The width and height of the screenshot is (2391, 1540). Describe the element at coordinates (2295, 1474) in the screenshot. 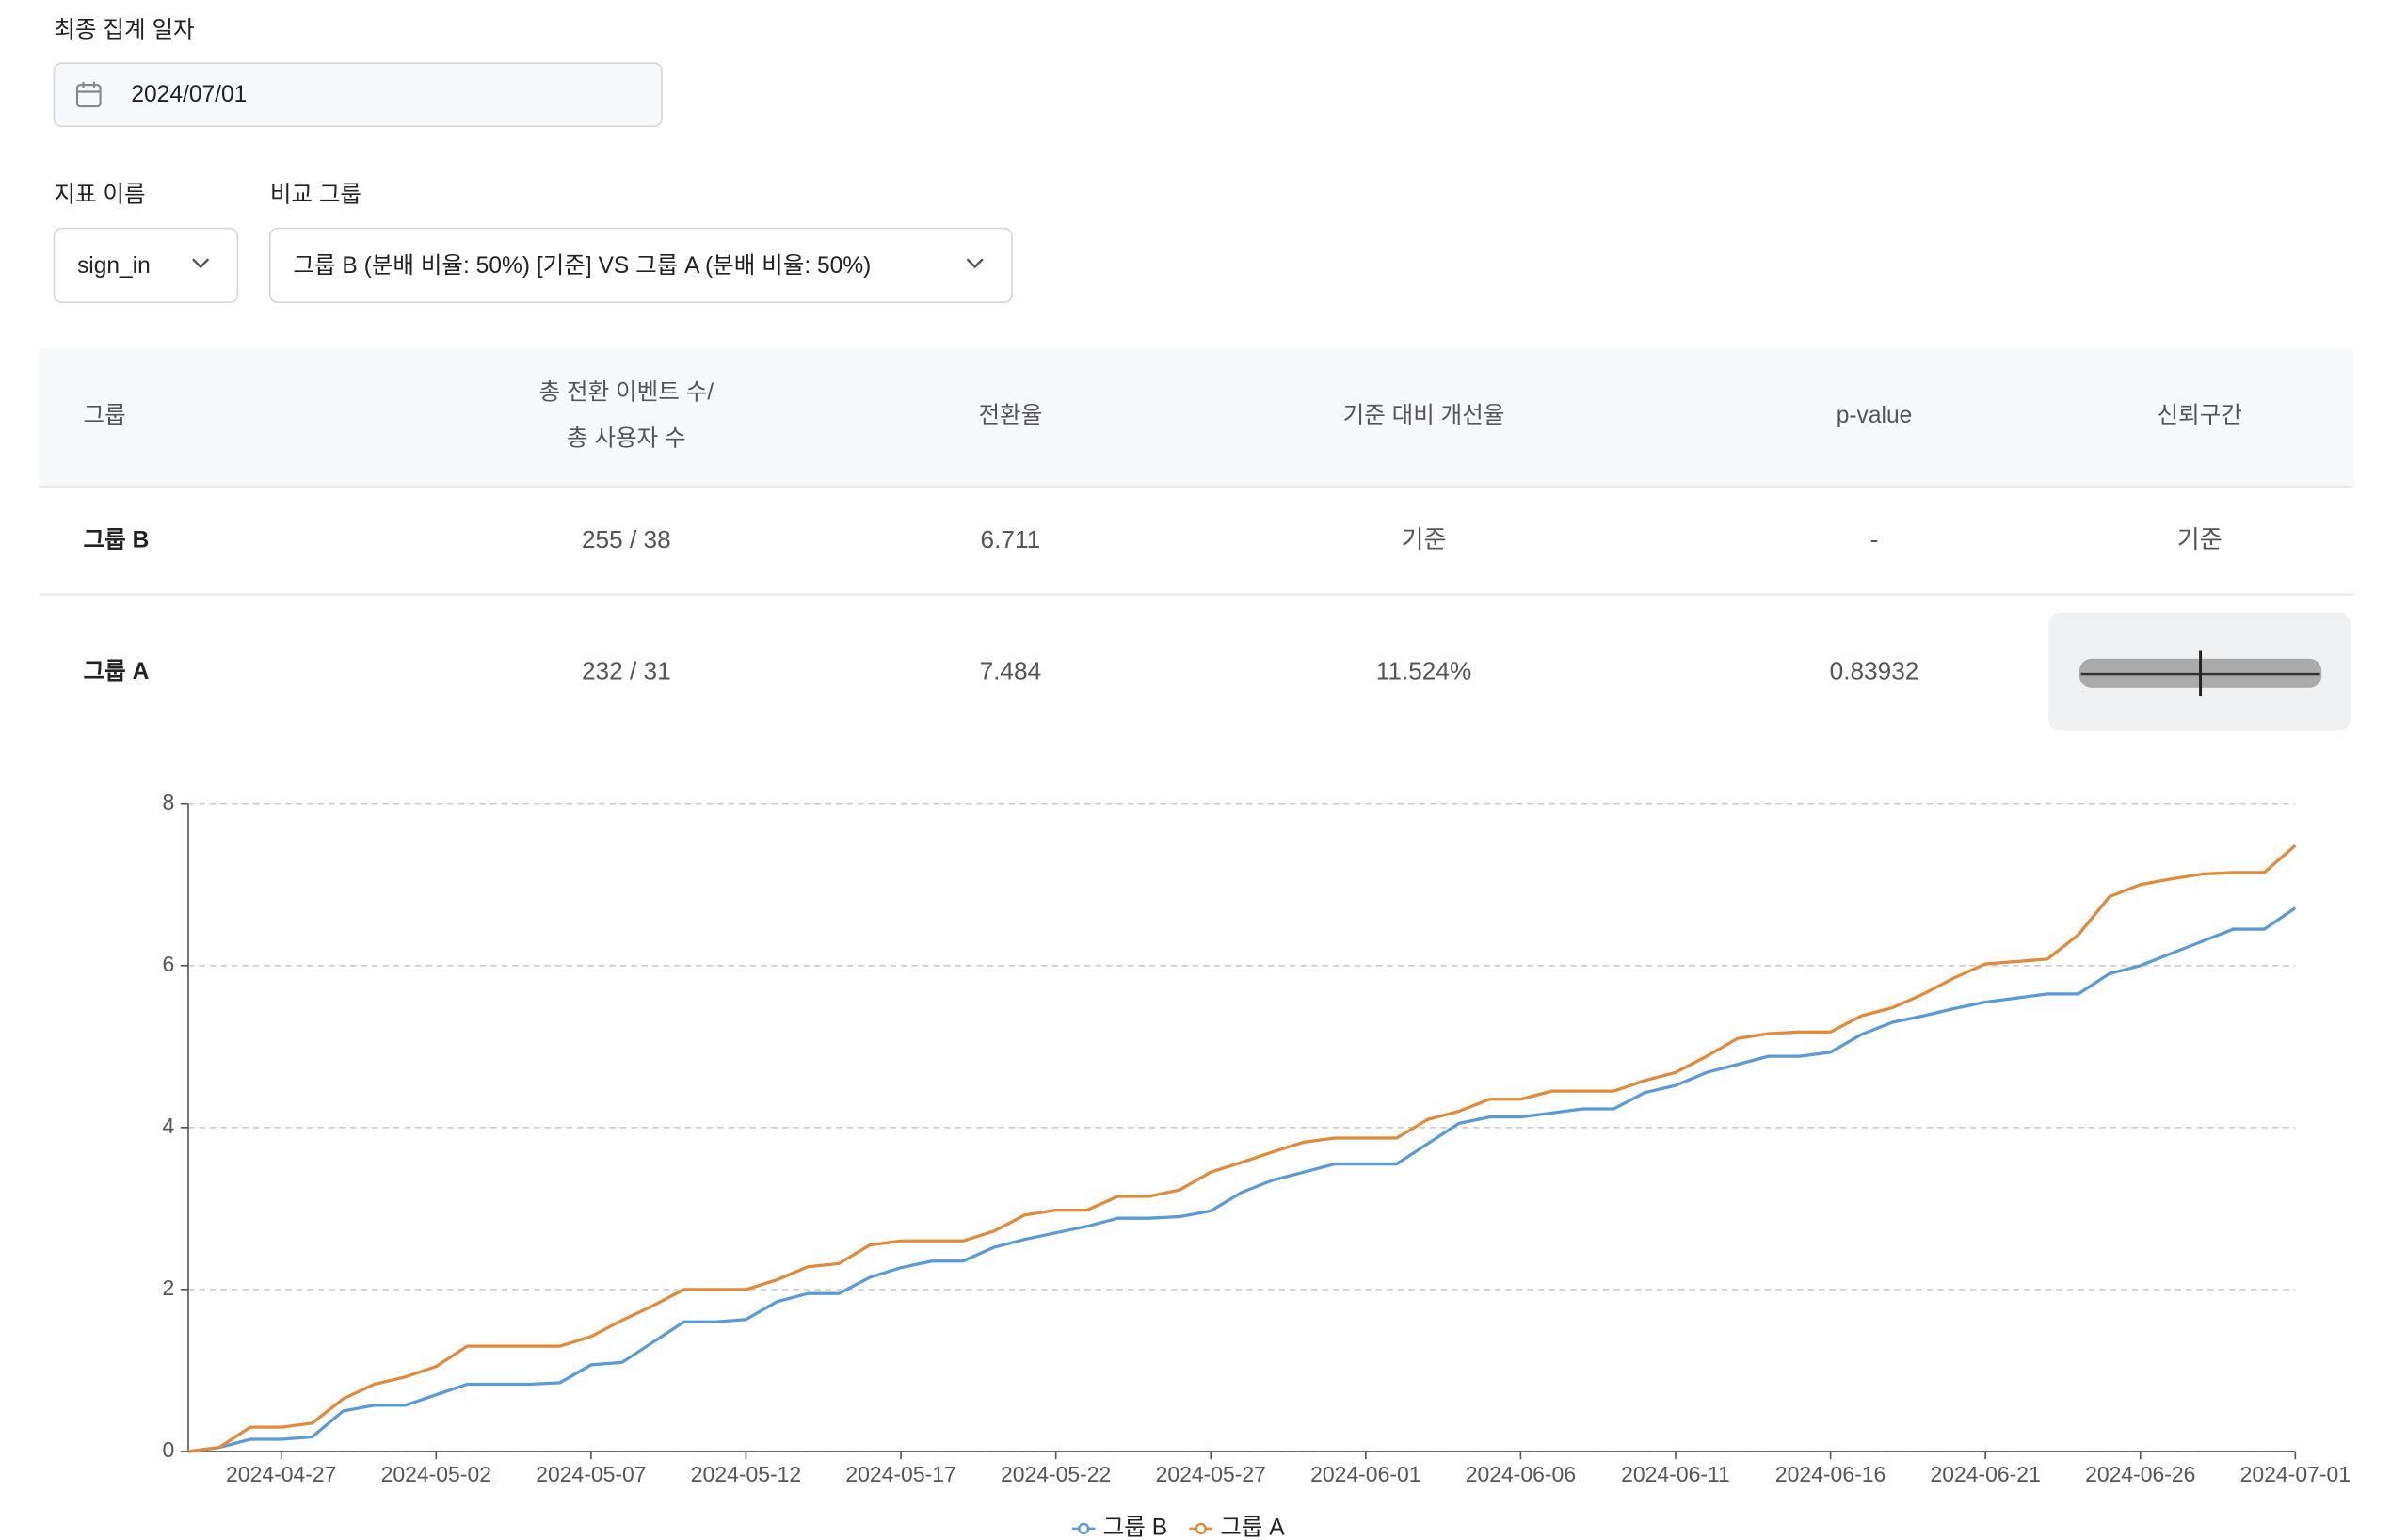

I see `x-tick-label: 2024-07-01` at that location.